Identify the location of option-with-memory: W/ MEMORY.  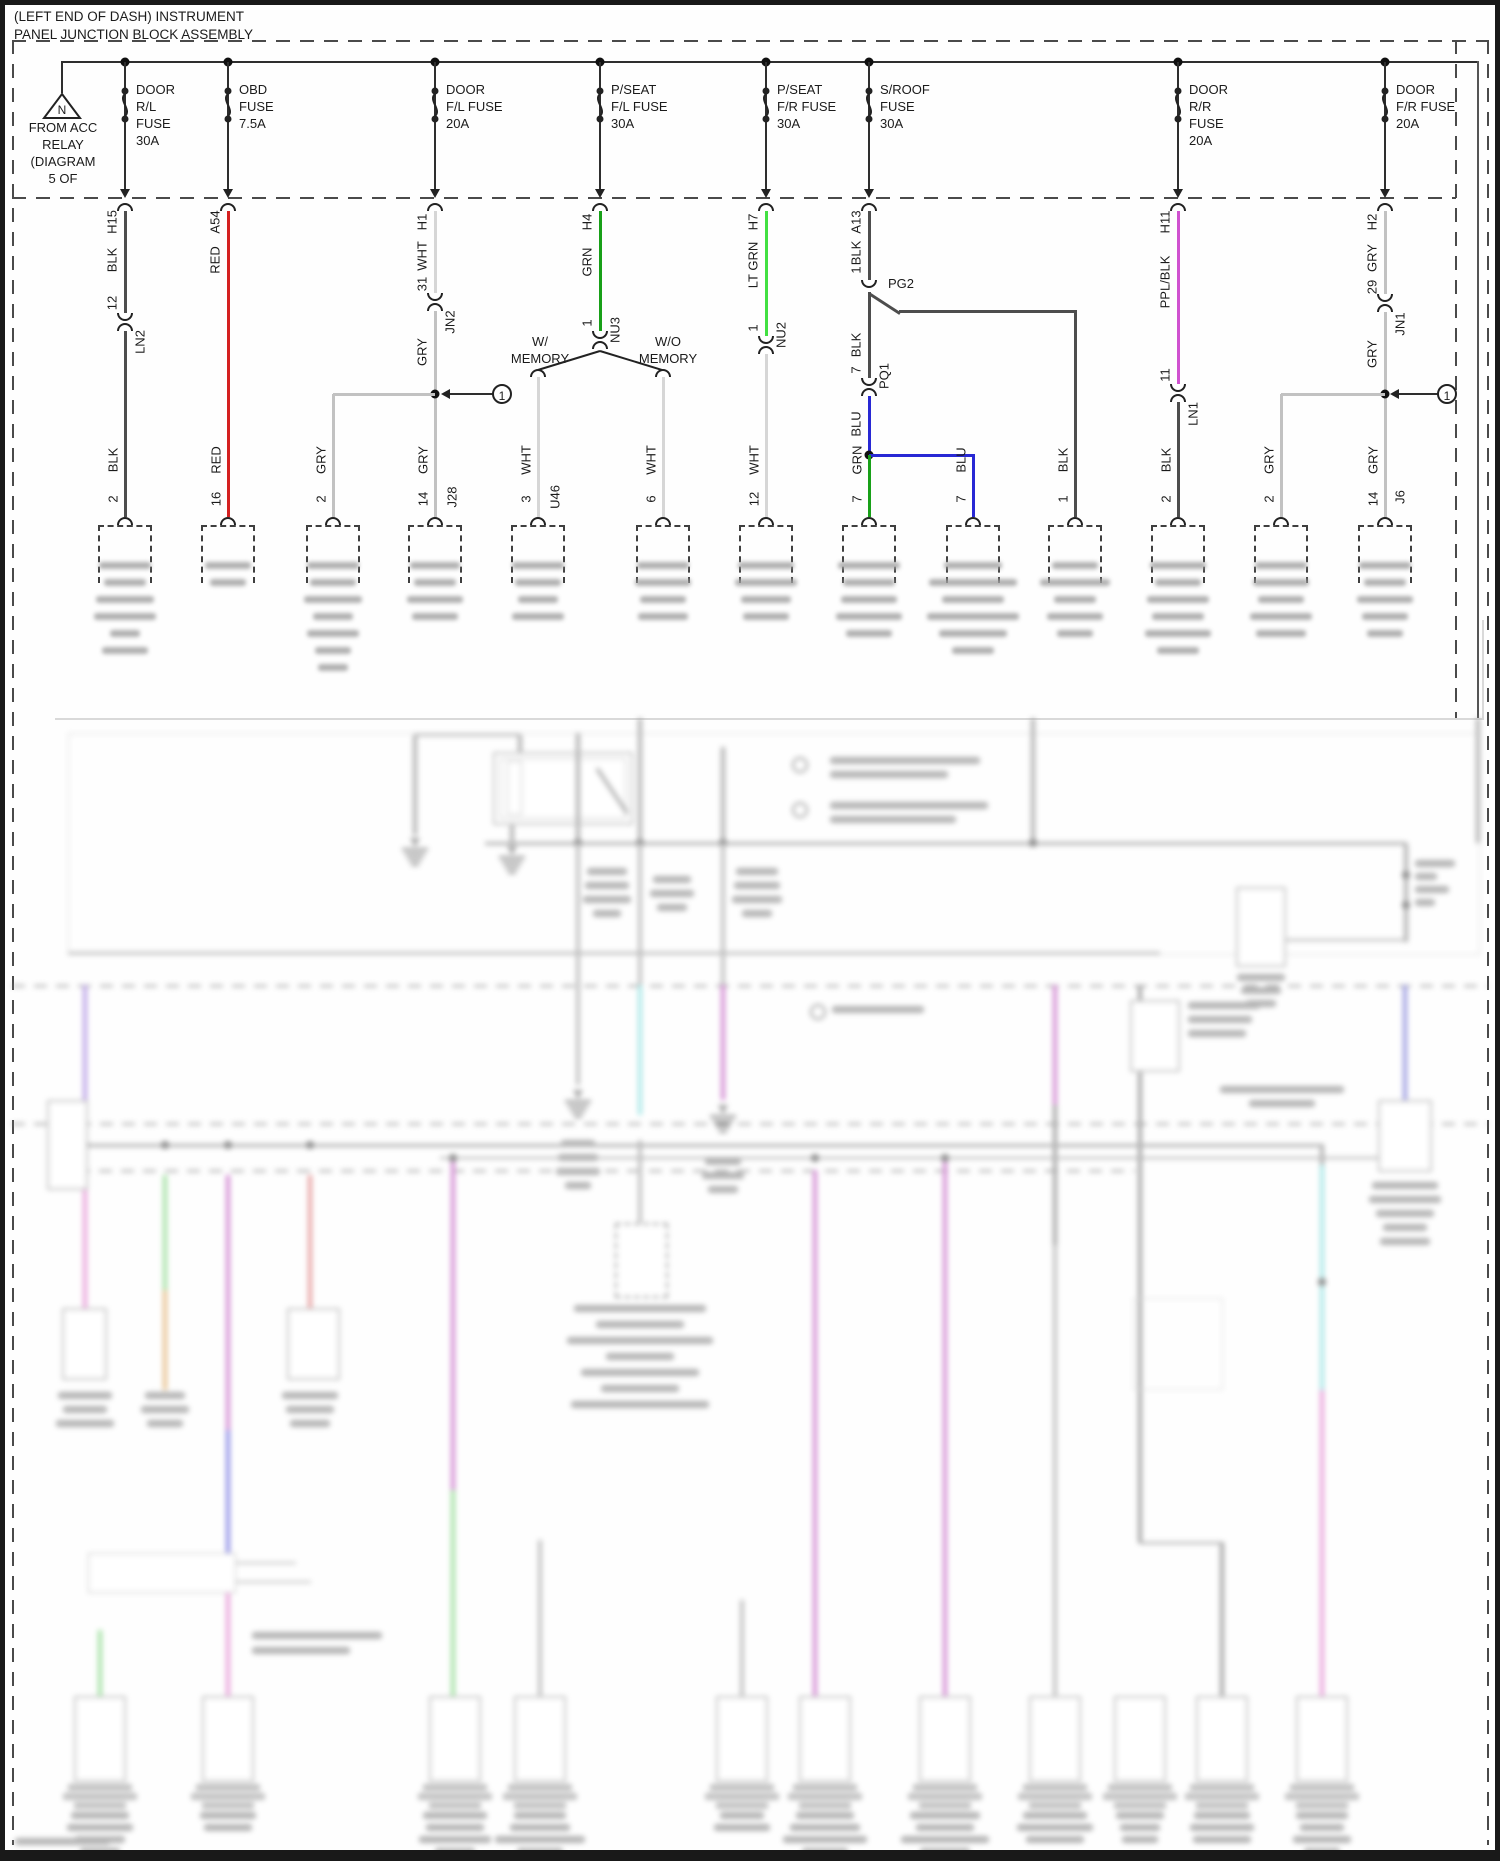
(540, 350).